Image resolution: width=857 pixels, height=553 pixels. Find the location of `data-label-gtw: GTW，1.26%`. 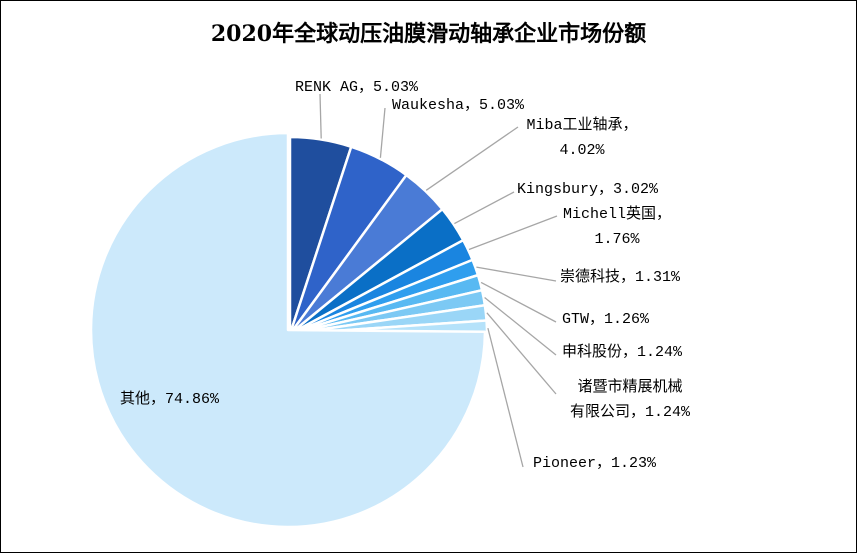

data-label-gtw: GTW，1.26% is located at coordinates (606, 319).